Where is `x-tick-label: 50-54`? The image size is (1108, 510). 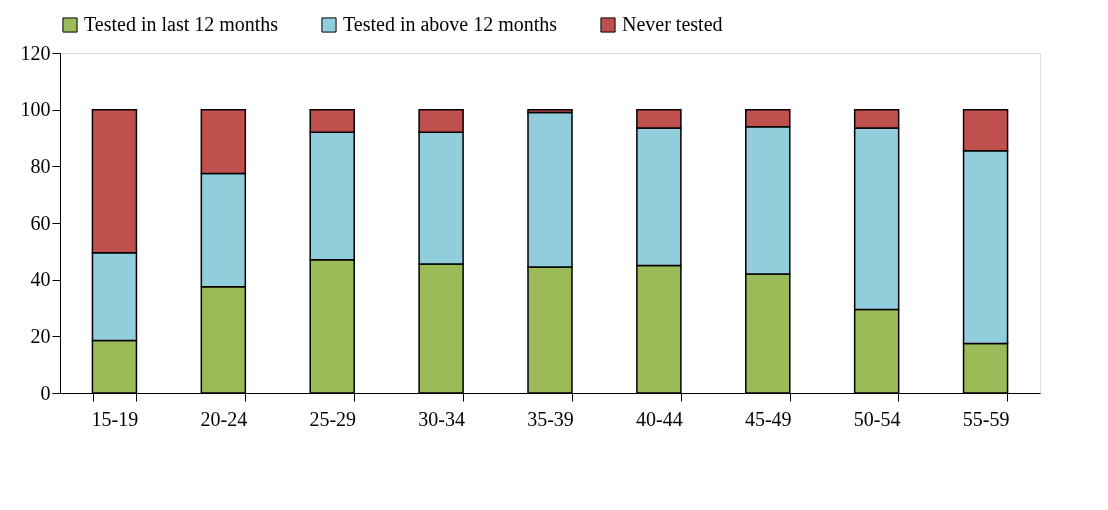 x-tick-label: 50-54 is located at coordinates (877, 418).